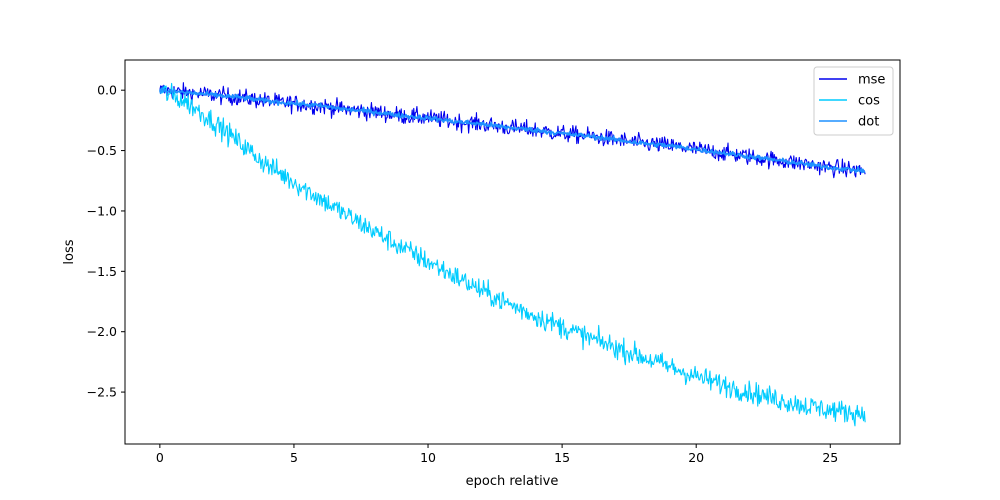 The width and height of the screenshot is (1000, 500). I want to click on y-tick-label: −1.5, so click(102, 271).